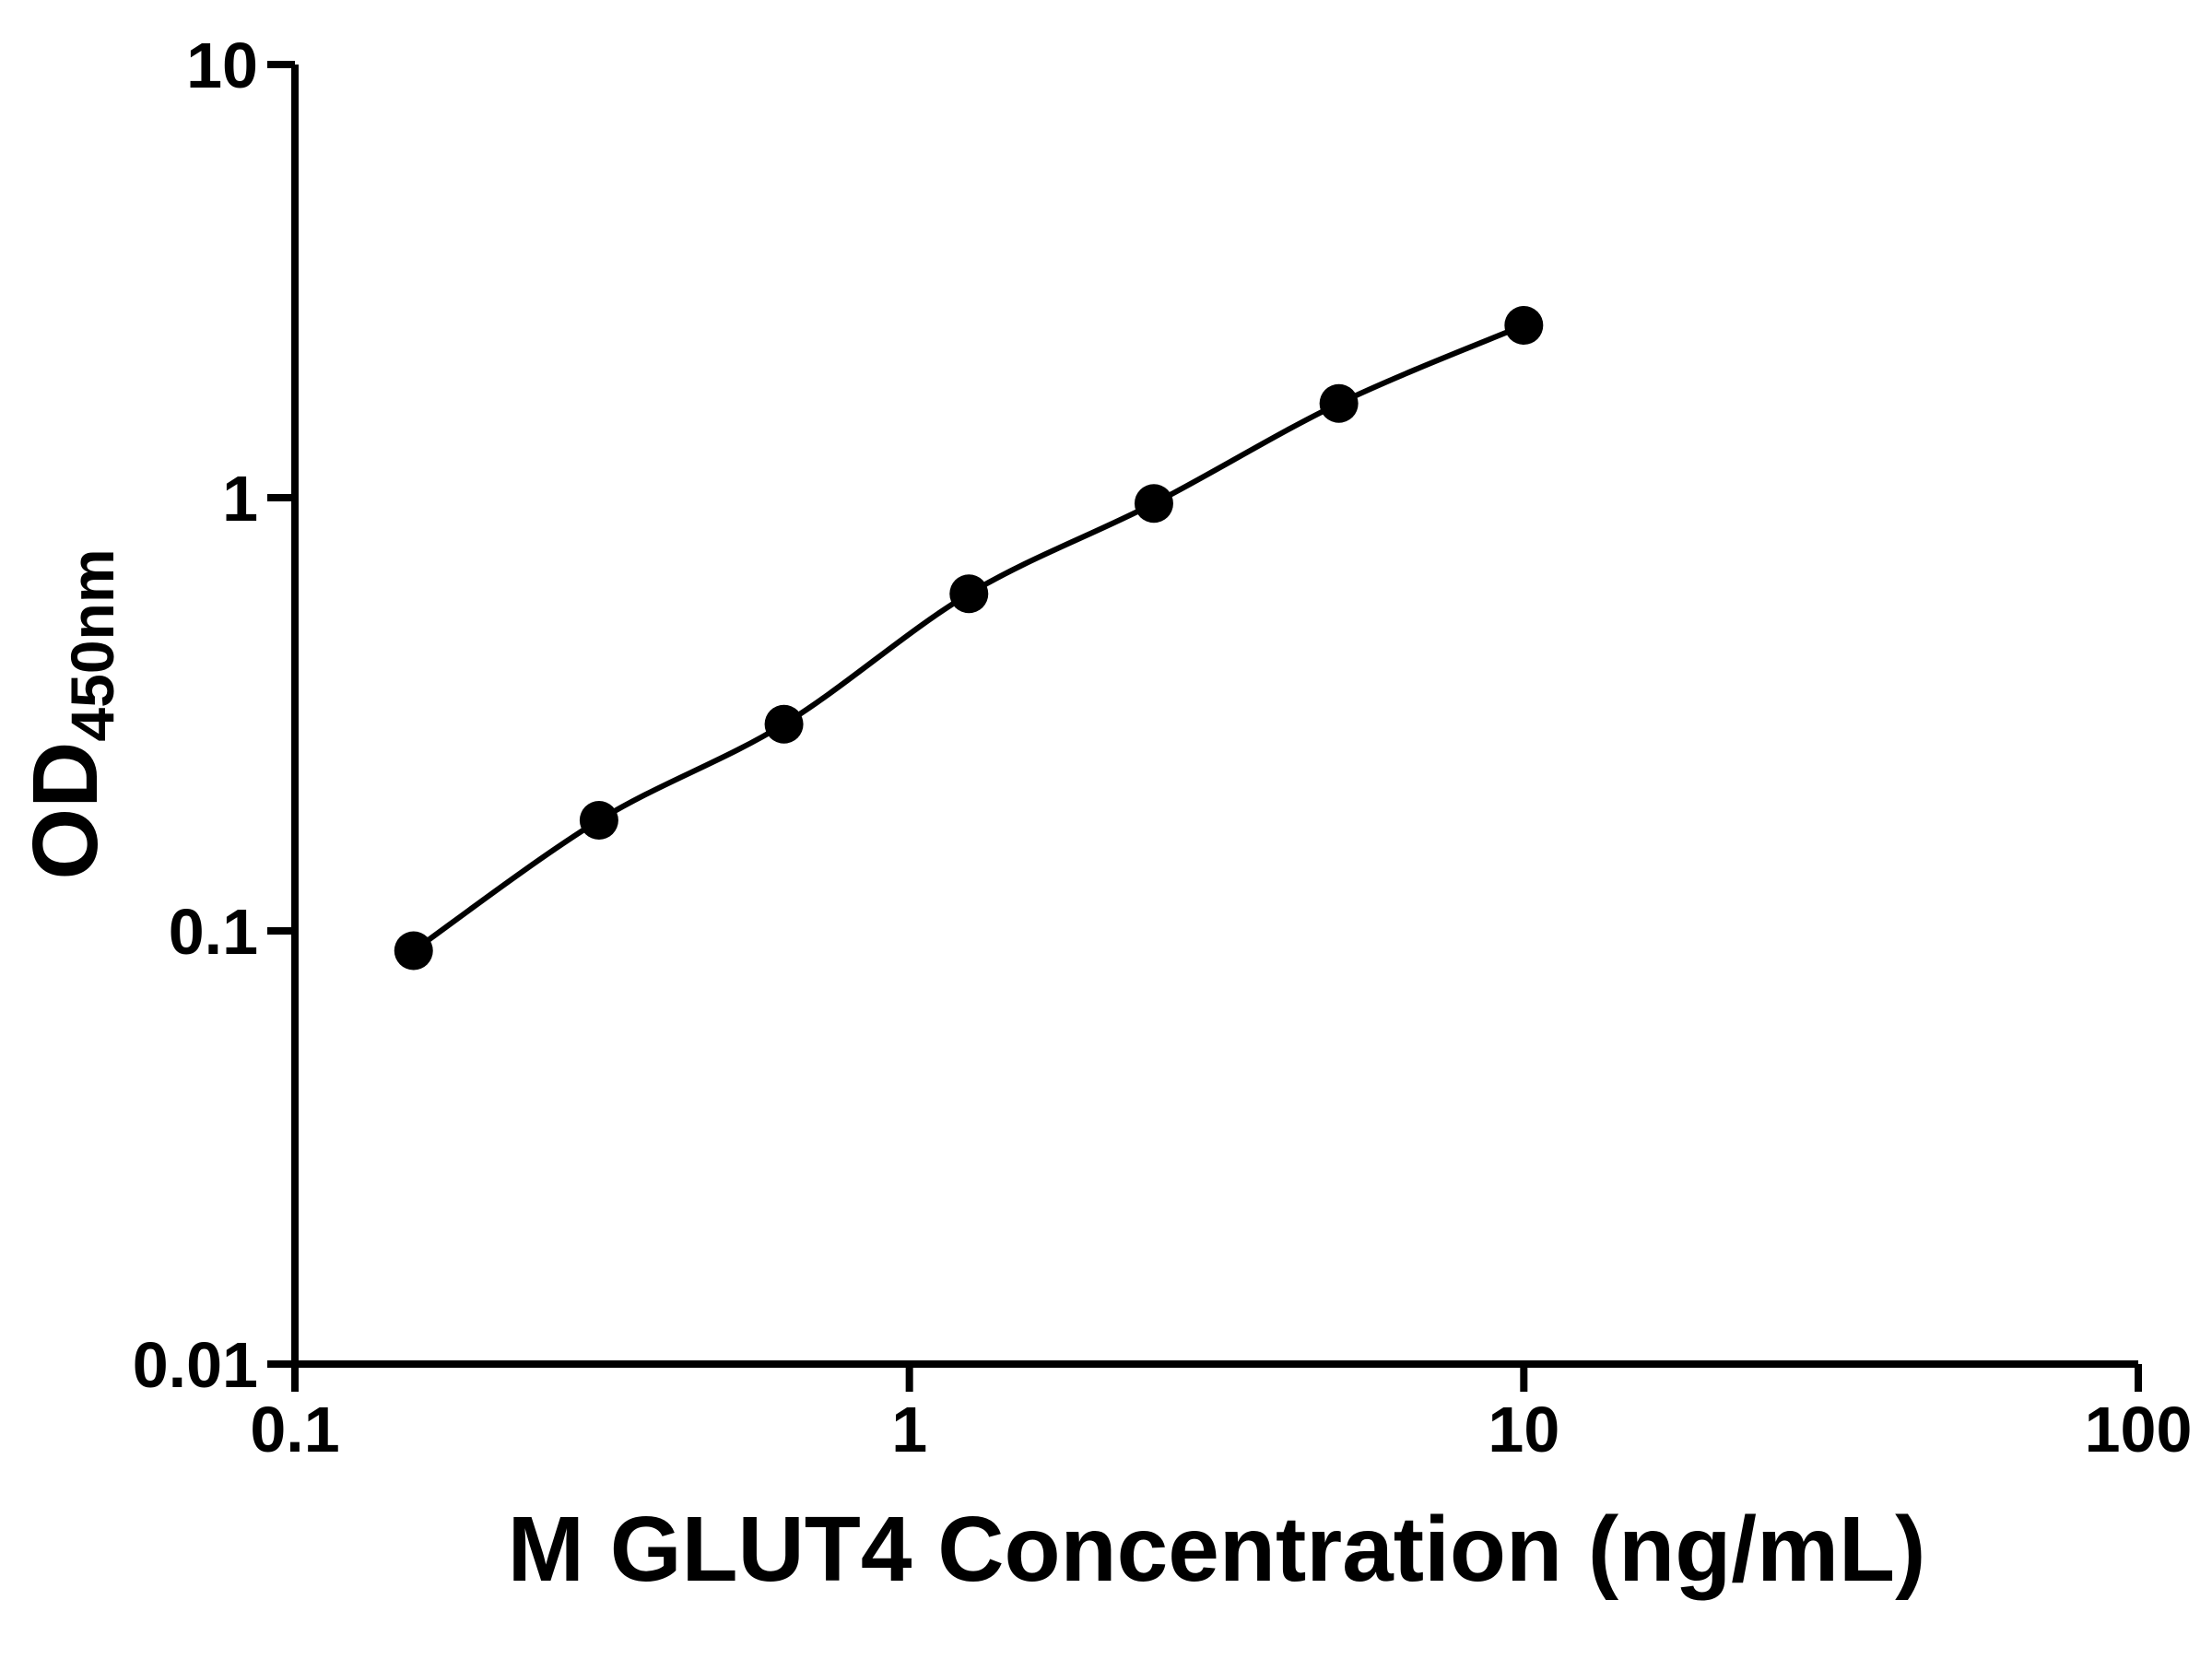 This screenshot has height=1659, width=2212. I want to click on y-tick-label-3: 10, so click(222, 65).